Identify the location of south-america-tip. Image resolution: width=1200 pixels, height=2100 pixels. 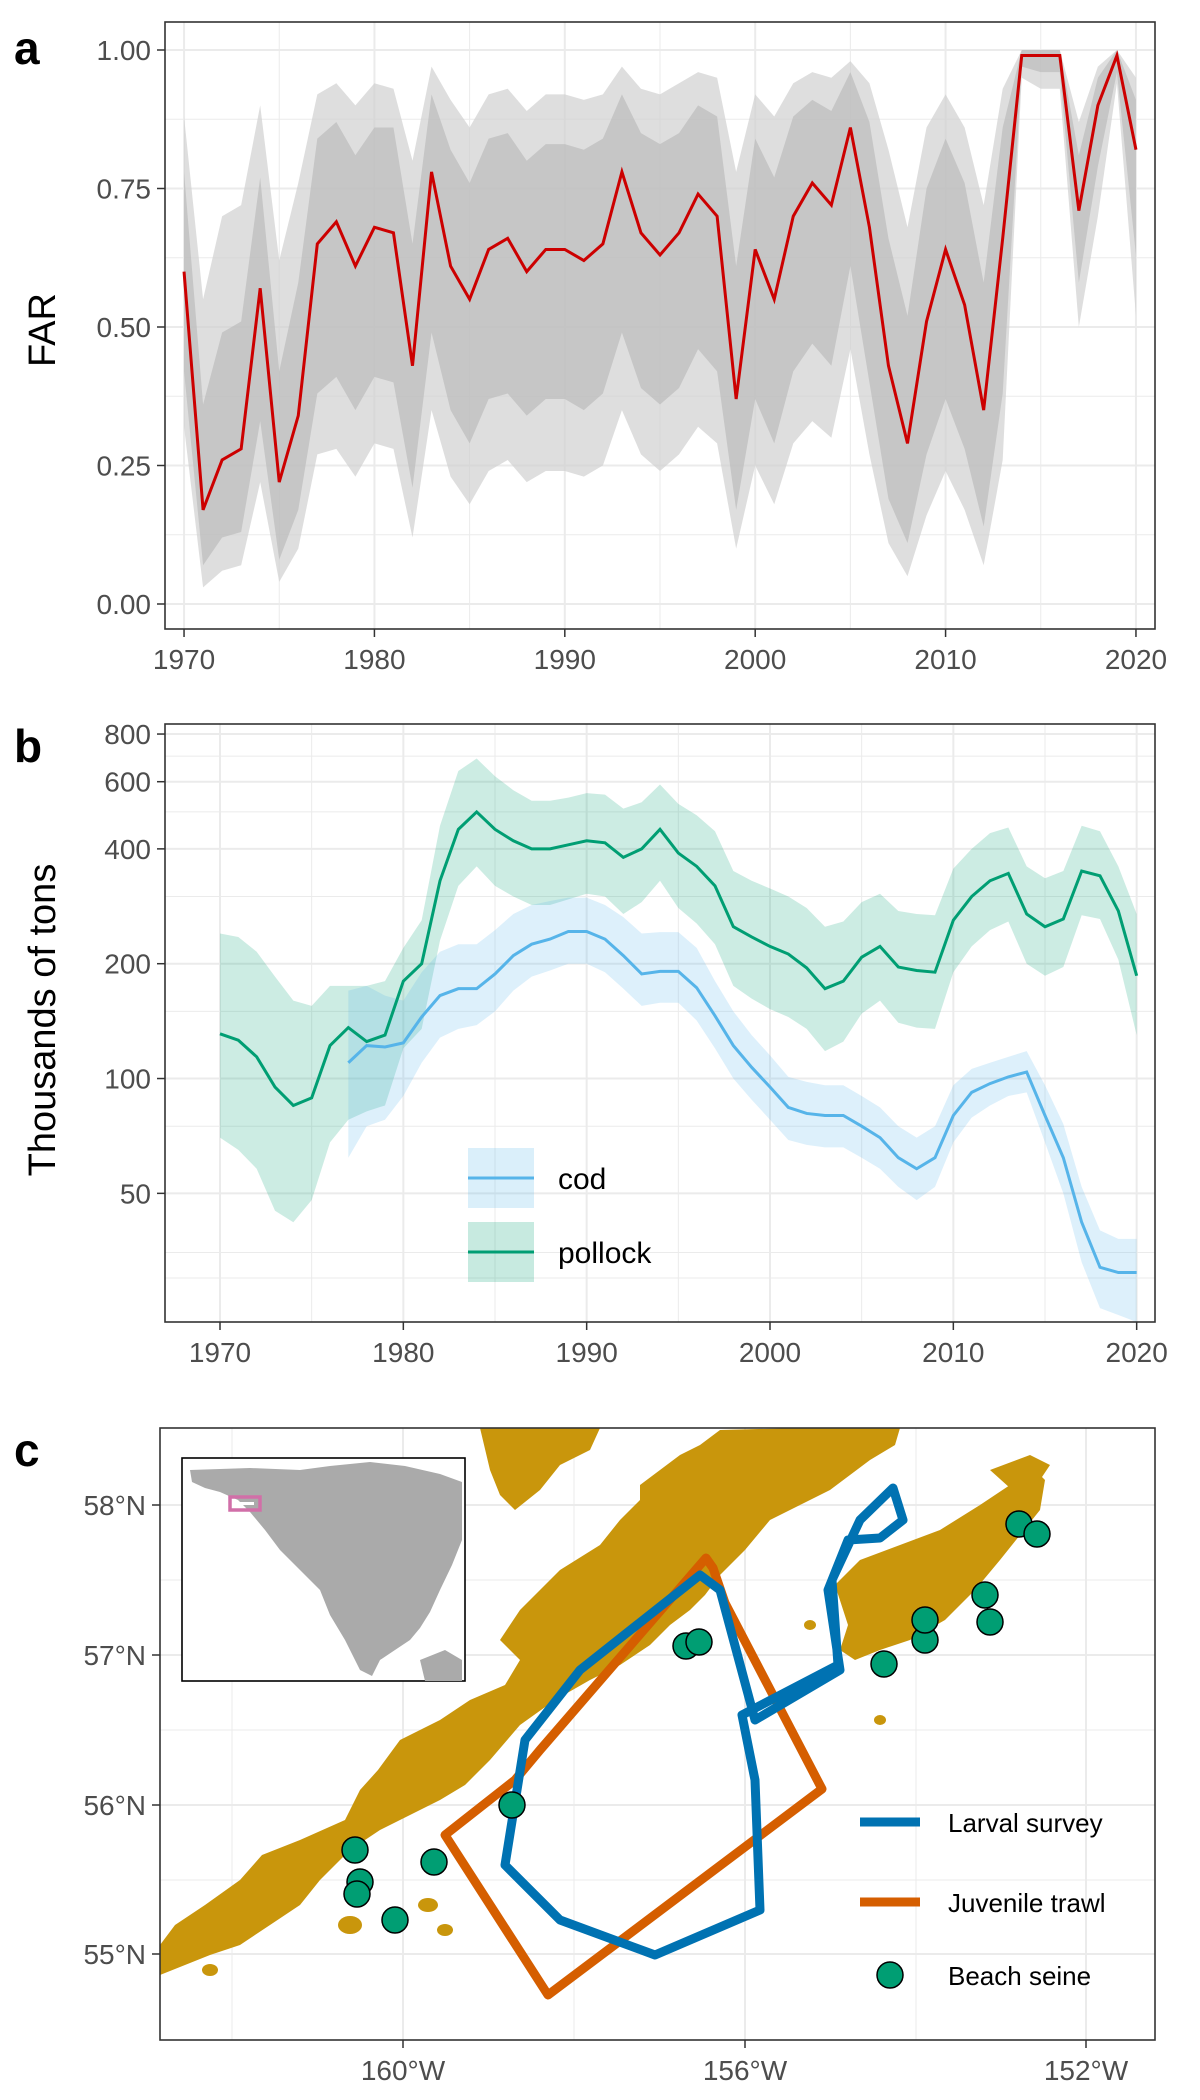
(441, 1665).